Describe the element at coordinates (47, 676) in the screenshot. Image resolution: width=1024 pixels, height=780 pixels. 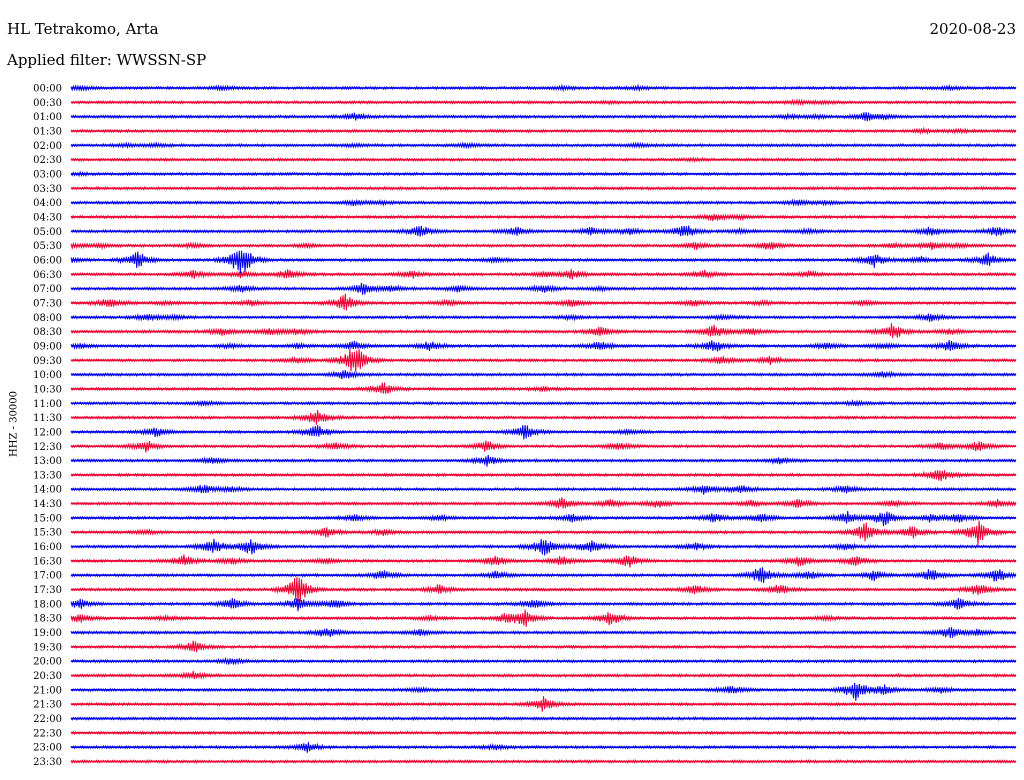
I see `time-label: 20:30` at that location.